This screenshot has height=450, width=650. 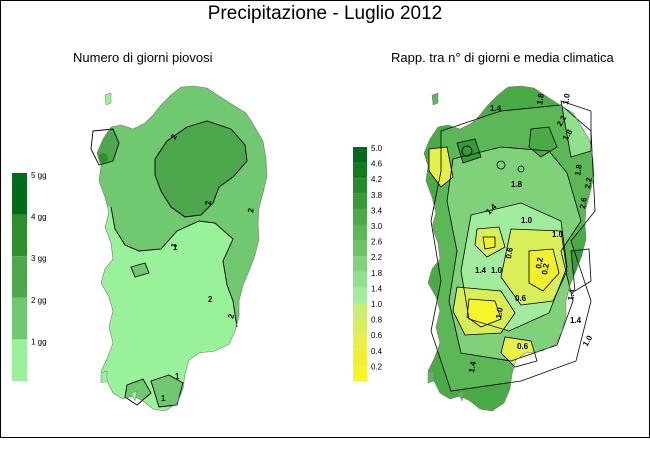 I want to click on right-map-subtitle: Rapp. tra n° di giorni e media climatica, so click(x=502, y=57).